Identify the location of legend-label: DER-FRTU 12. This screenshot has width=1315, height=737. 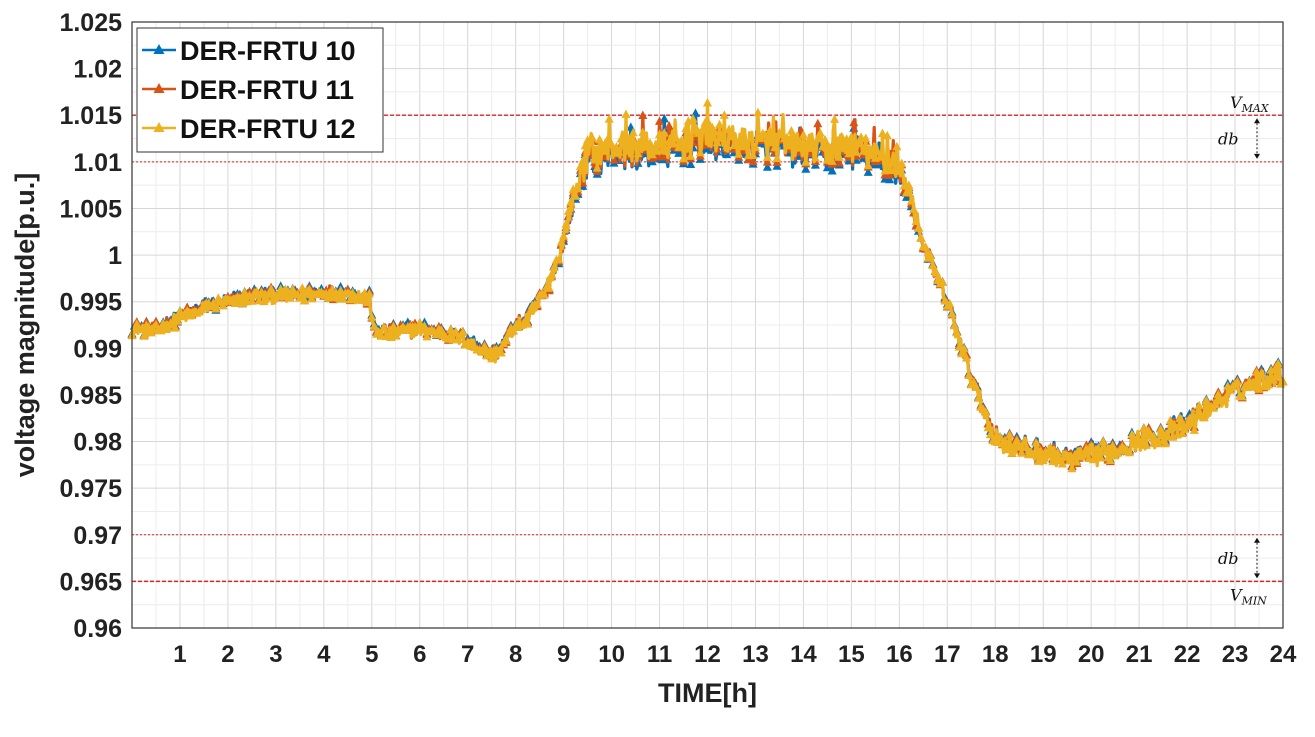
(268, 129).